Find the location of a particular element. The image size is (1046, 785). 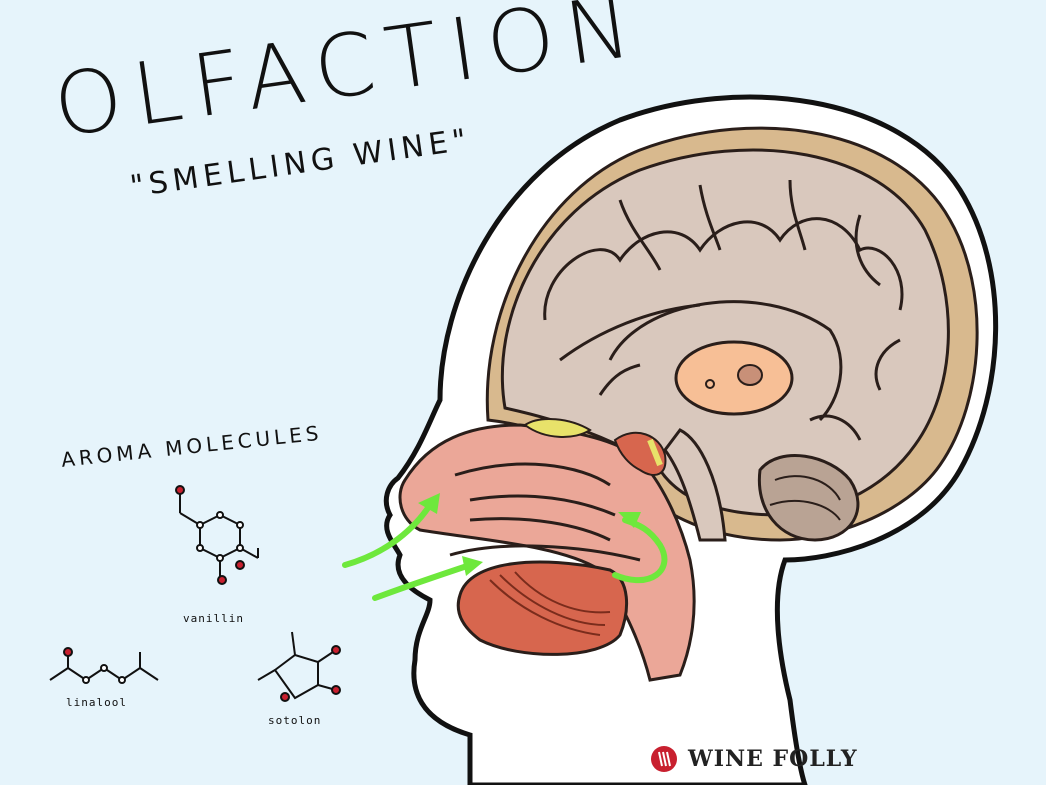

brand-name: WINE FOLLY is located at coordinates (773, 759).